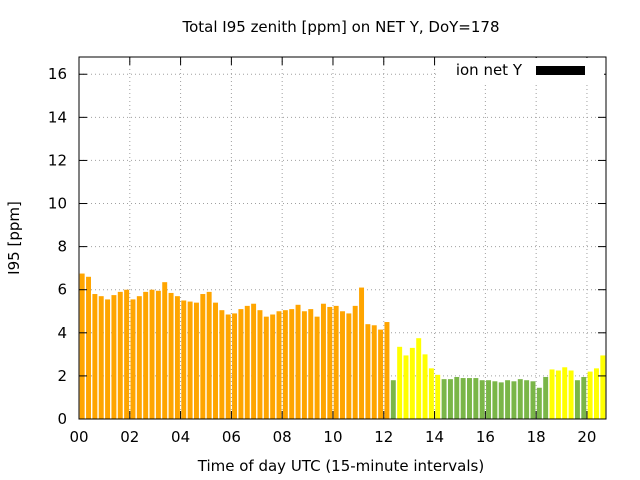 The image size is (640, 480). What do you see at coordinates (340, 27) in the screenshot?
I see `chart-title: Total I95 zenith [ppm] on NET Y, DoY=178` at bounding box center [340, 27].